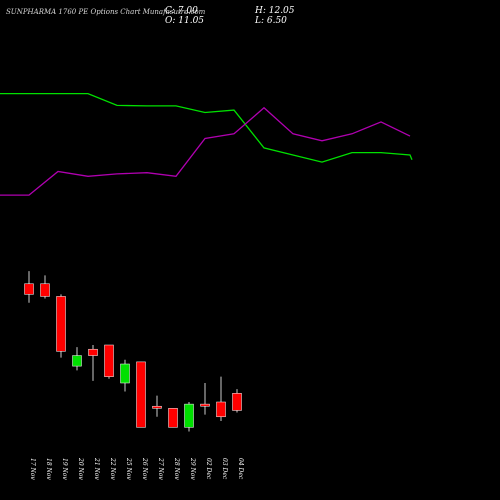 Image resolution: width=500 pixels, height=500 pixels. I want to click on candle-26-nov, so click(141, 394).